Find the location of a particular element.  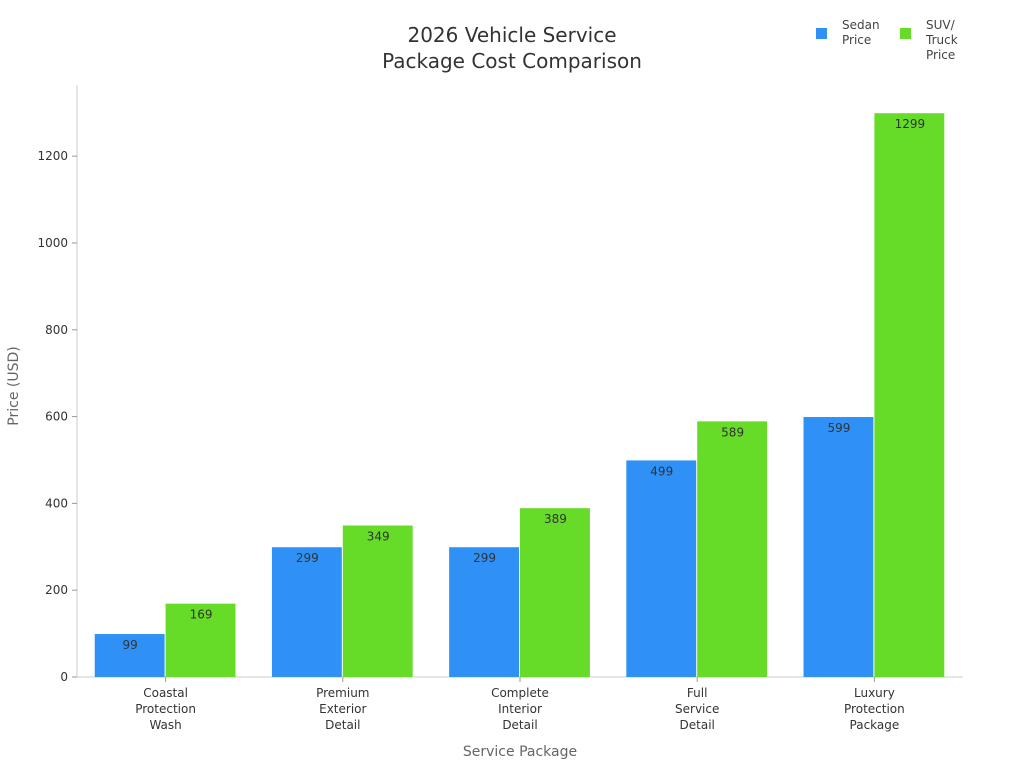

legend-label-sedan: Sedan Price is located at coordinates (861, 32).